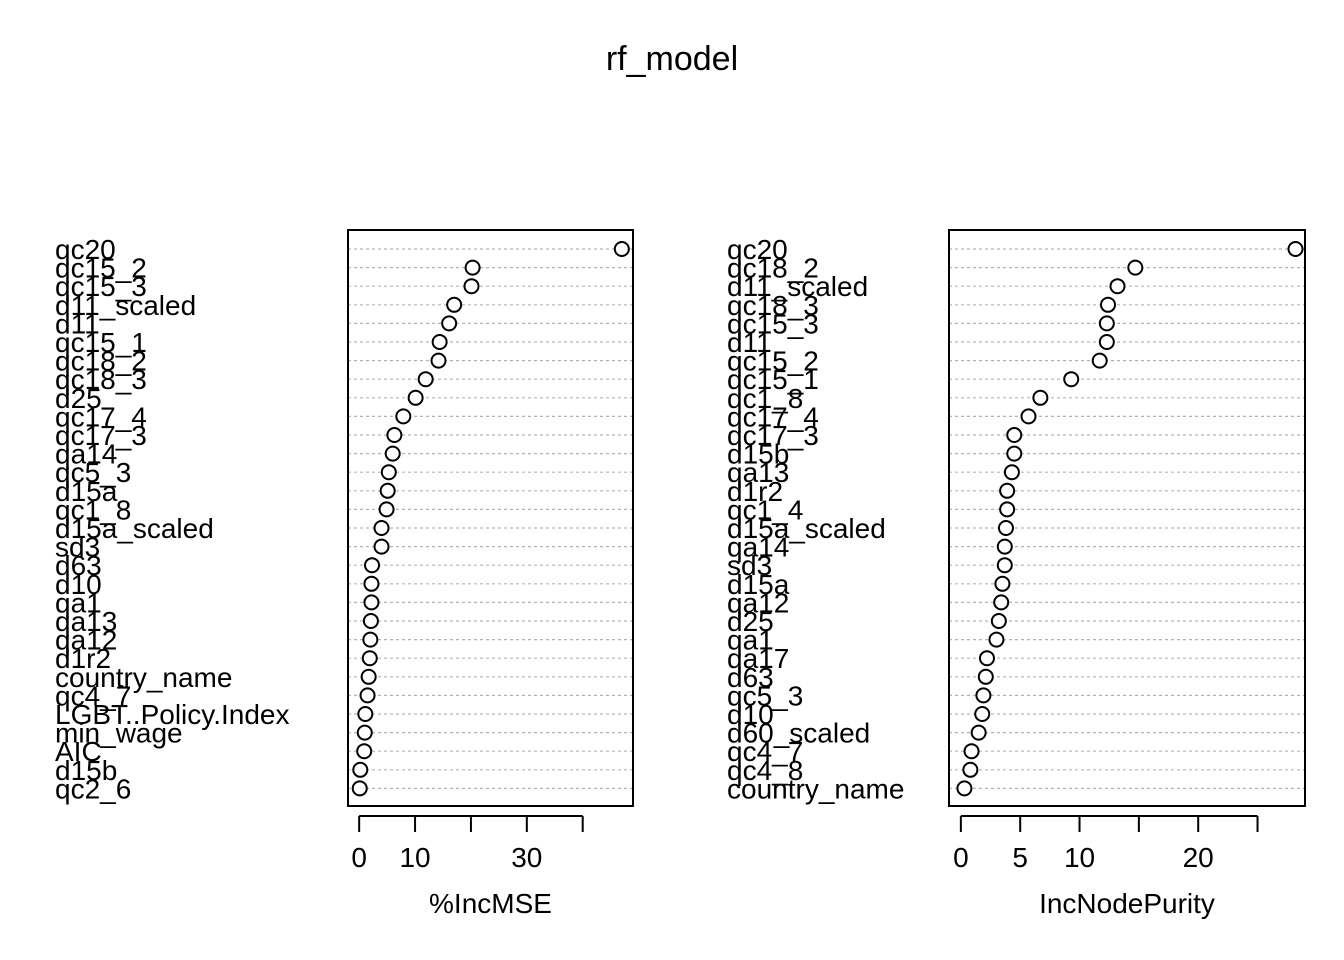 This screenshot has height=960, width=1344. What do you see at coordinates (773, 305) in the screenshot?
I see `variable-label: qc18_3` at bounding box center [773, 305].